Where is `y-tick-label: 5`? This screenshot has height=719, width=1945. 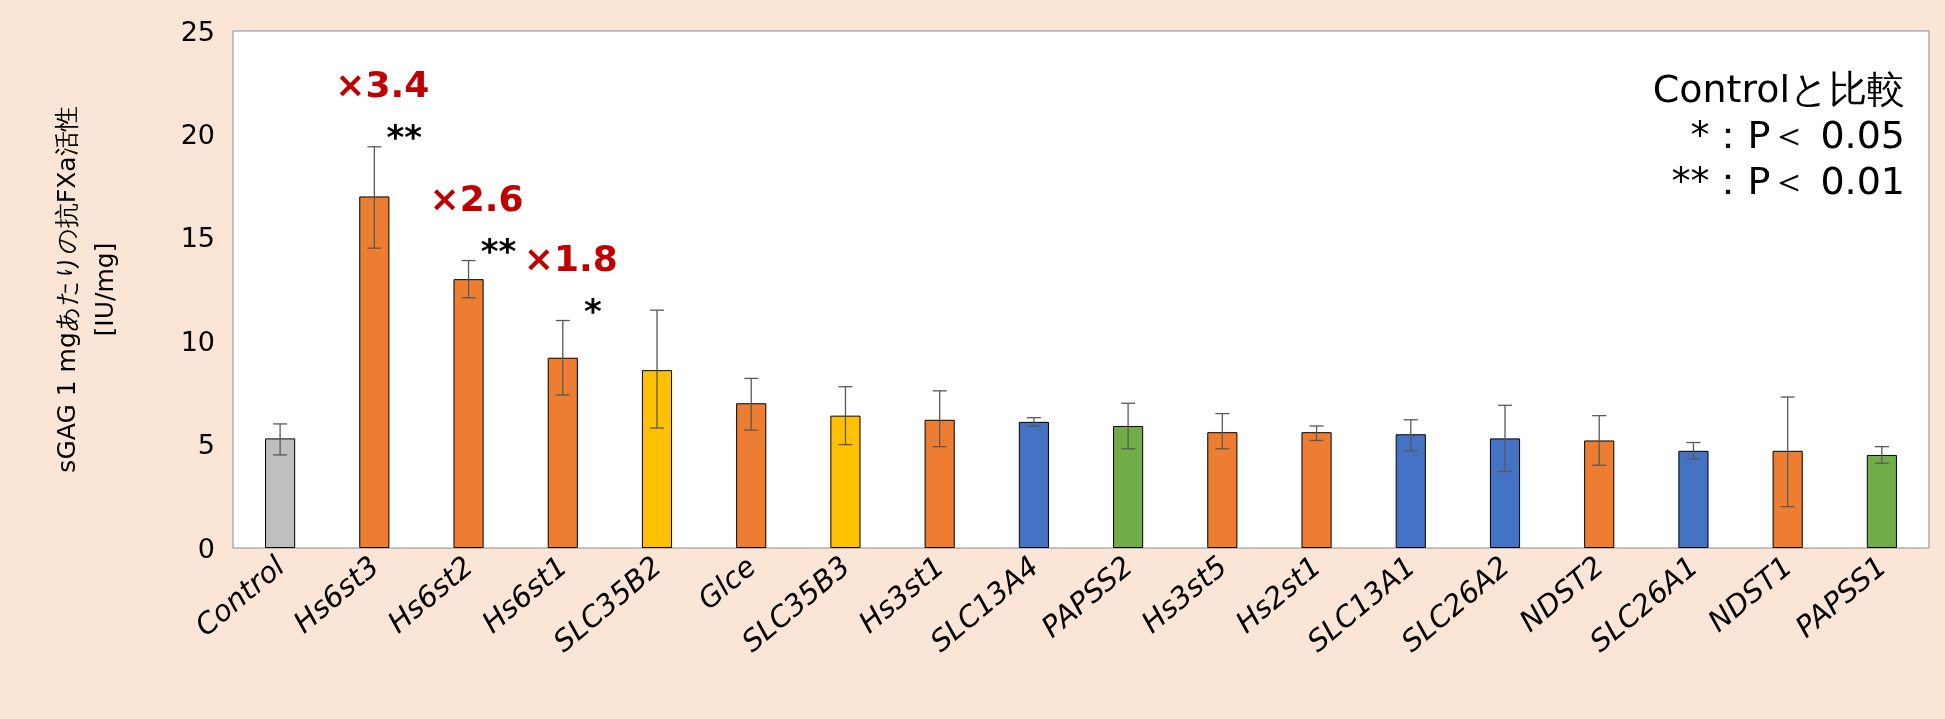 y-tick-label: 5 is located at coordinates (206, 445).